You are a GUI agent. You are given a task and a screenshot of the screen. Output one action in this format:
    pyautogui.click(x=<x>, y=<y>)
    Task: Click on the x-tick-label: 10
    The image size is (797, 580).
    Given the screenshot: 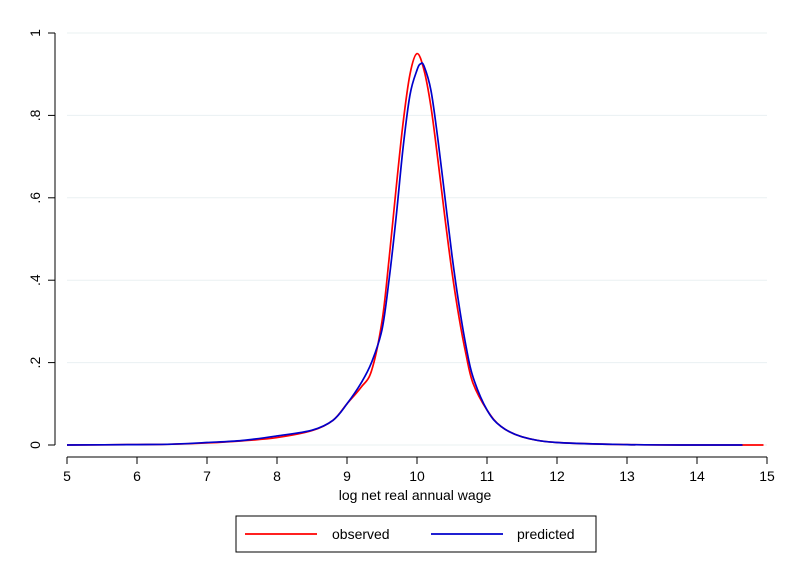 What is the action you would take?
    pyautogui.click(x=417, y=476)
    